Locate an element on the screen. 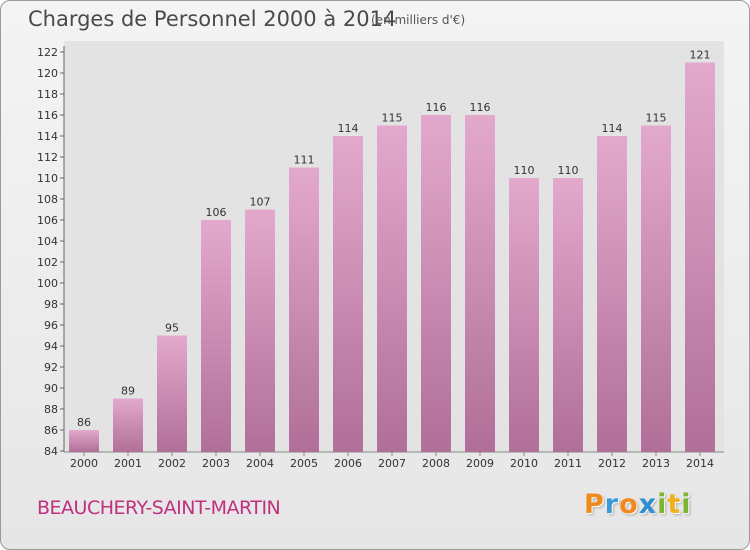  bar-value-label: 111 is located at coordinates (304, 160).